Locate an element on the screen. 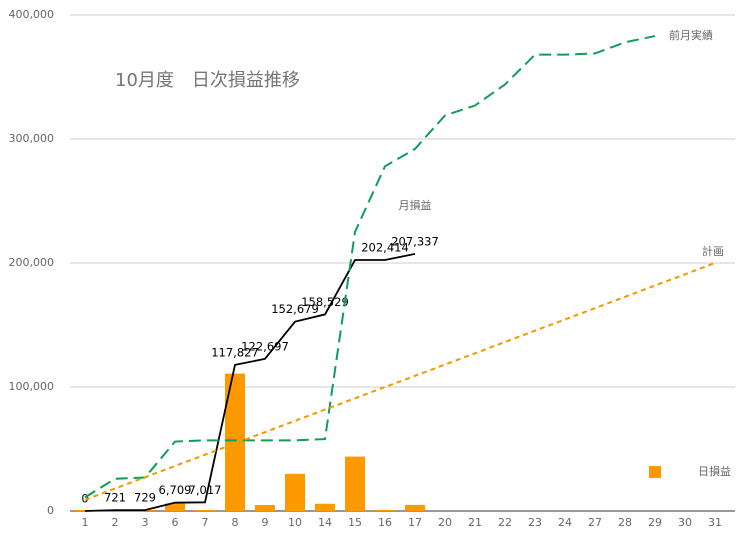 The height and width of the screenshot is (539, 744). x-tick-label: 7 is located at coordinates (205, 522).